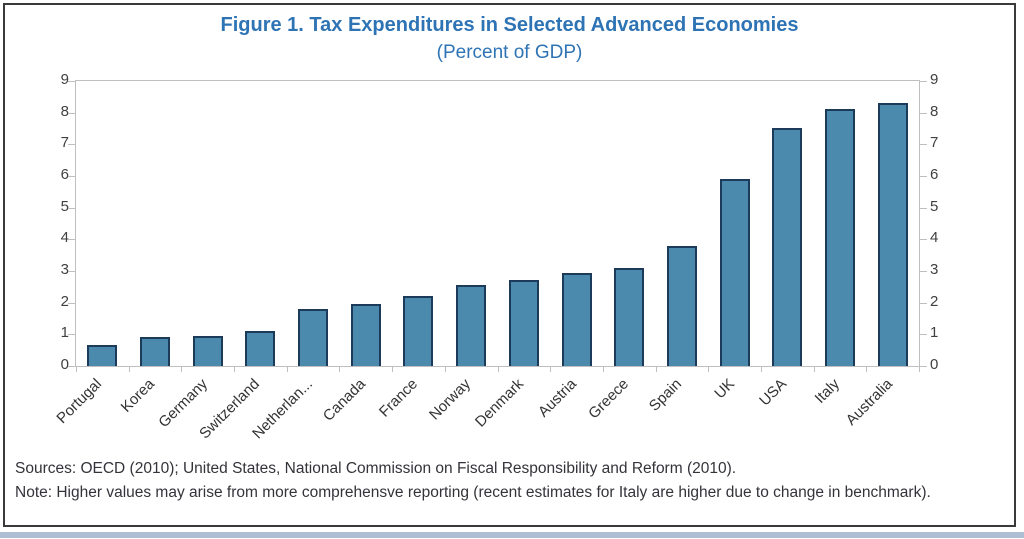 The width and height of the screenshot is (1024, 539). I want to click on bar-italy, so click(840, 237).